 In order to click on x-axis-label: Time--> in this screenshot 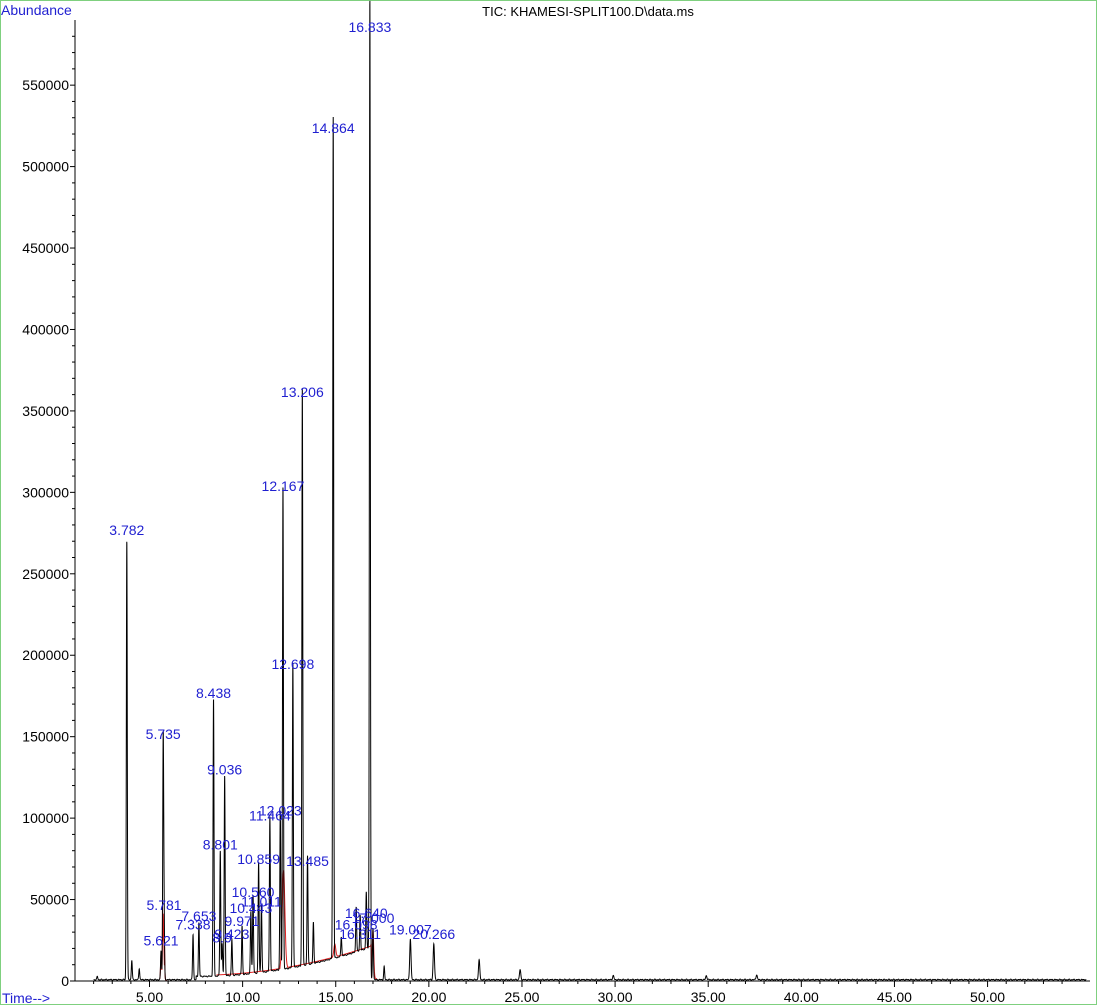, I will do `click(26, 998)`.